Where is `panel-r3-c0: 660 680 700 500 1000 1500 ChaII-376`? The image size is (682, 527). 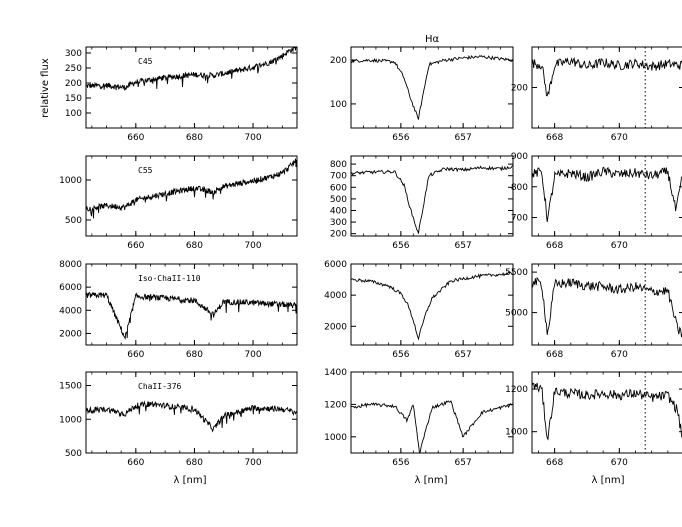
panel-r3-c0: 660 680 700 500 1000 1500 ChaII-376 is located at coordinates (178, 419).